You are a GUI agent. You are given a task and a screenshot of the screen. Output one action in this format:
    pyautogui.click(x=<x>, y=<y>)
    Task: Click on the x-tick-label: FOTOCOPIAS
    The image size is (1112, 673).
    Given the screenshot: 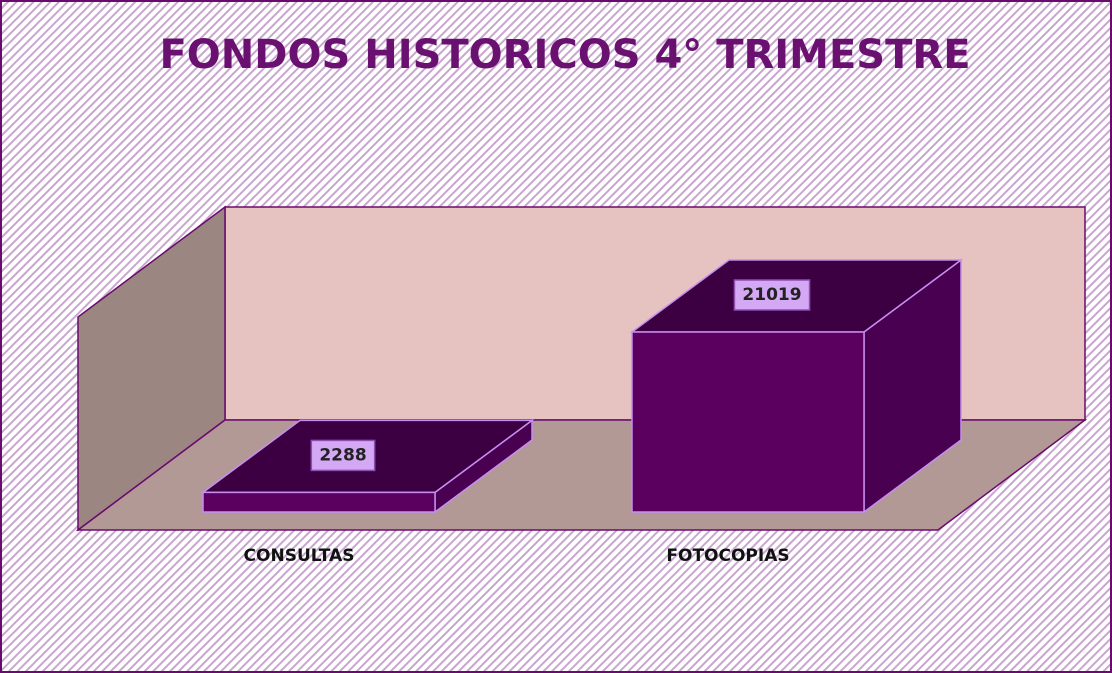 What is the action you would take?
    pyautogui.click(x=727, y=556)
    